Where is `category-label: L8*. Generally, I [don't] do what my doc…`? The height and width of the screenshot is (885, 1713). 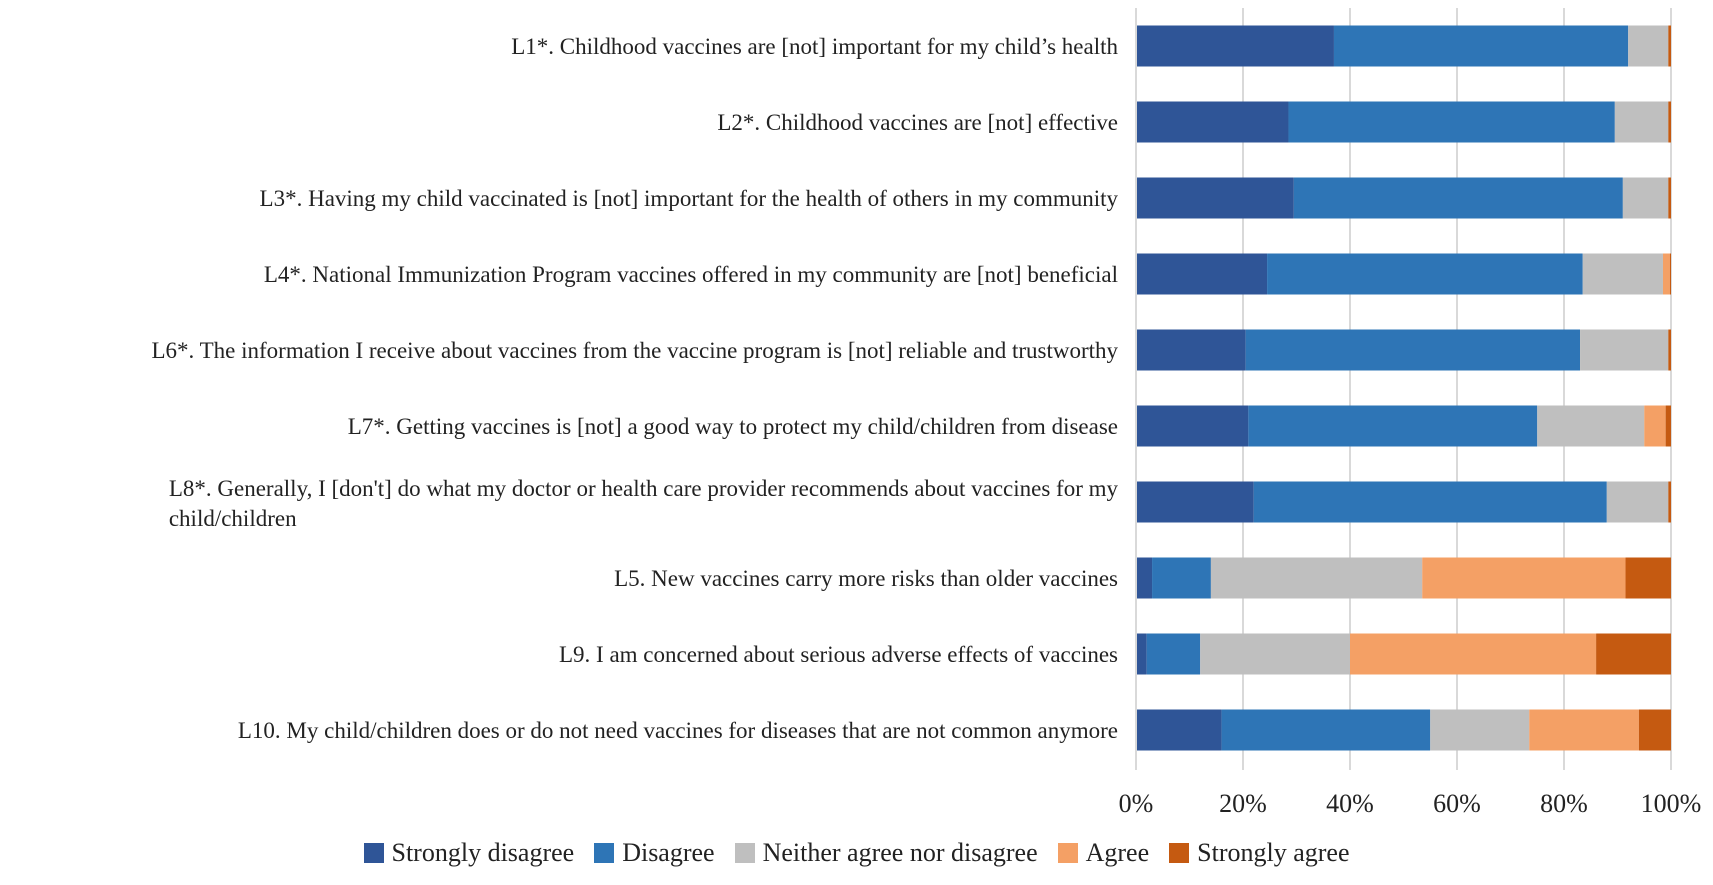
category-label: L8*. Generally, I [don't] do what my doc… is located at coordinates (644, 488).